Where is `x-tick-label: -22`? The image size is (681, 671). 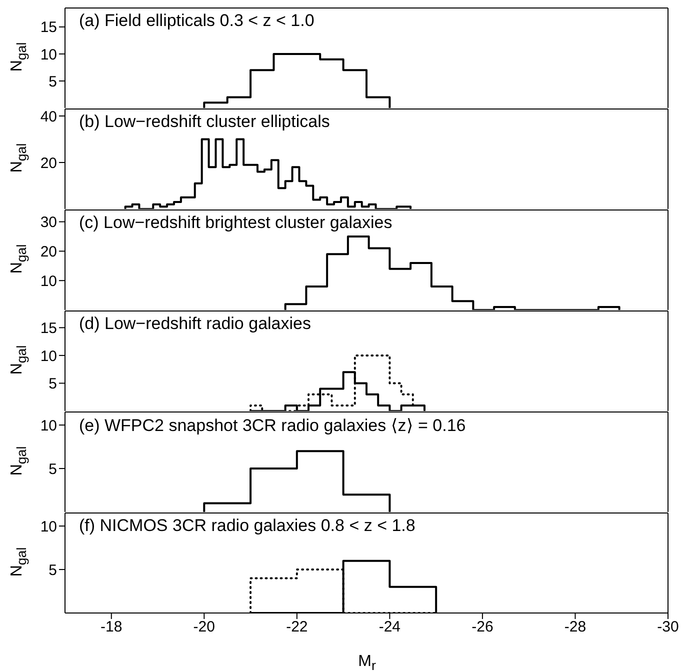 x-tick-label: -22 is located at coordinates (297, 627).